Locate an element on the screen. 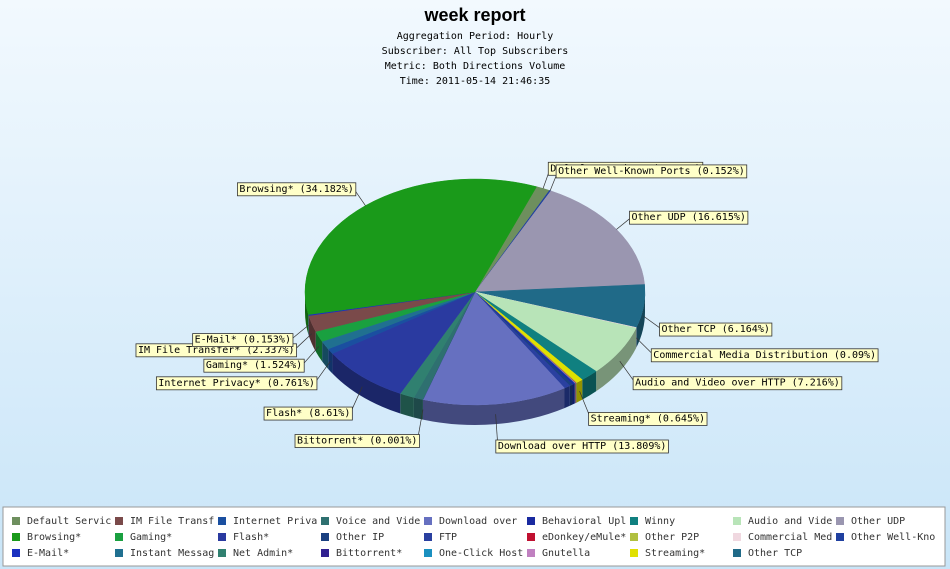 This screenshot has height=569, width=950. data-label: E-Mail* (0.153%) is located at coordinates (243, 340).